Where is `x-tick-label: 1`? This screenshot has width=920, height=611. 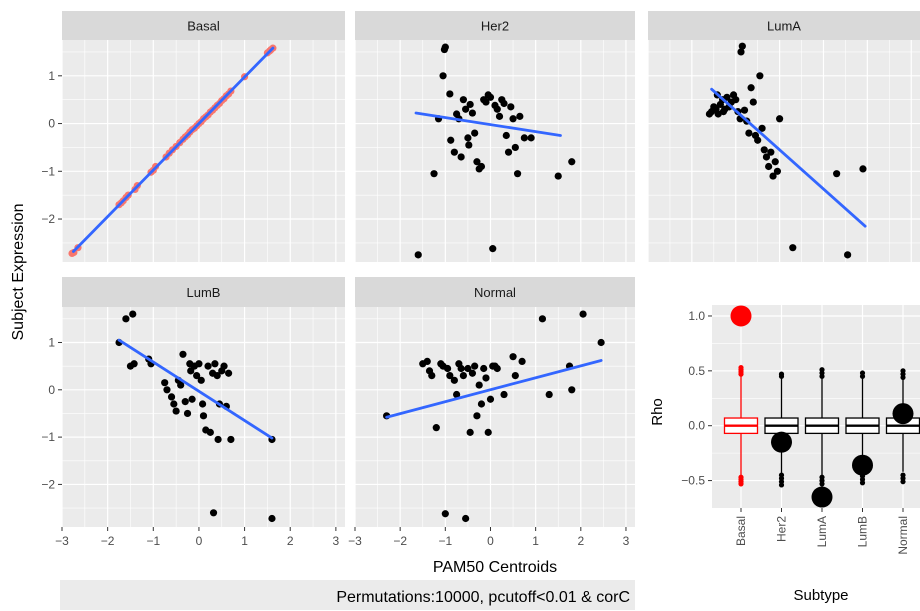
x-tick-label: 1 is located at coordinates (244, 541).